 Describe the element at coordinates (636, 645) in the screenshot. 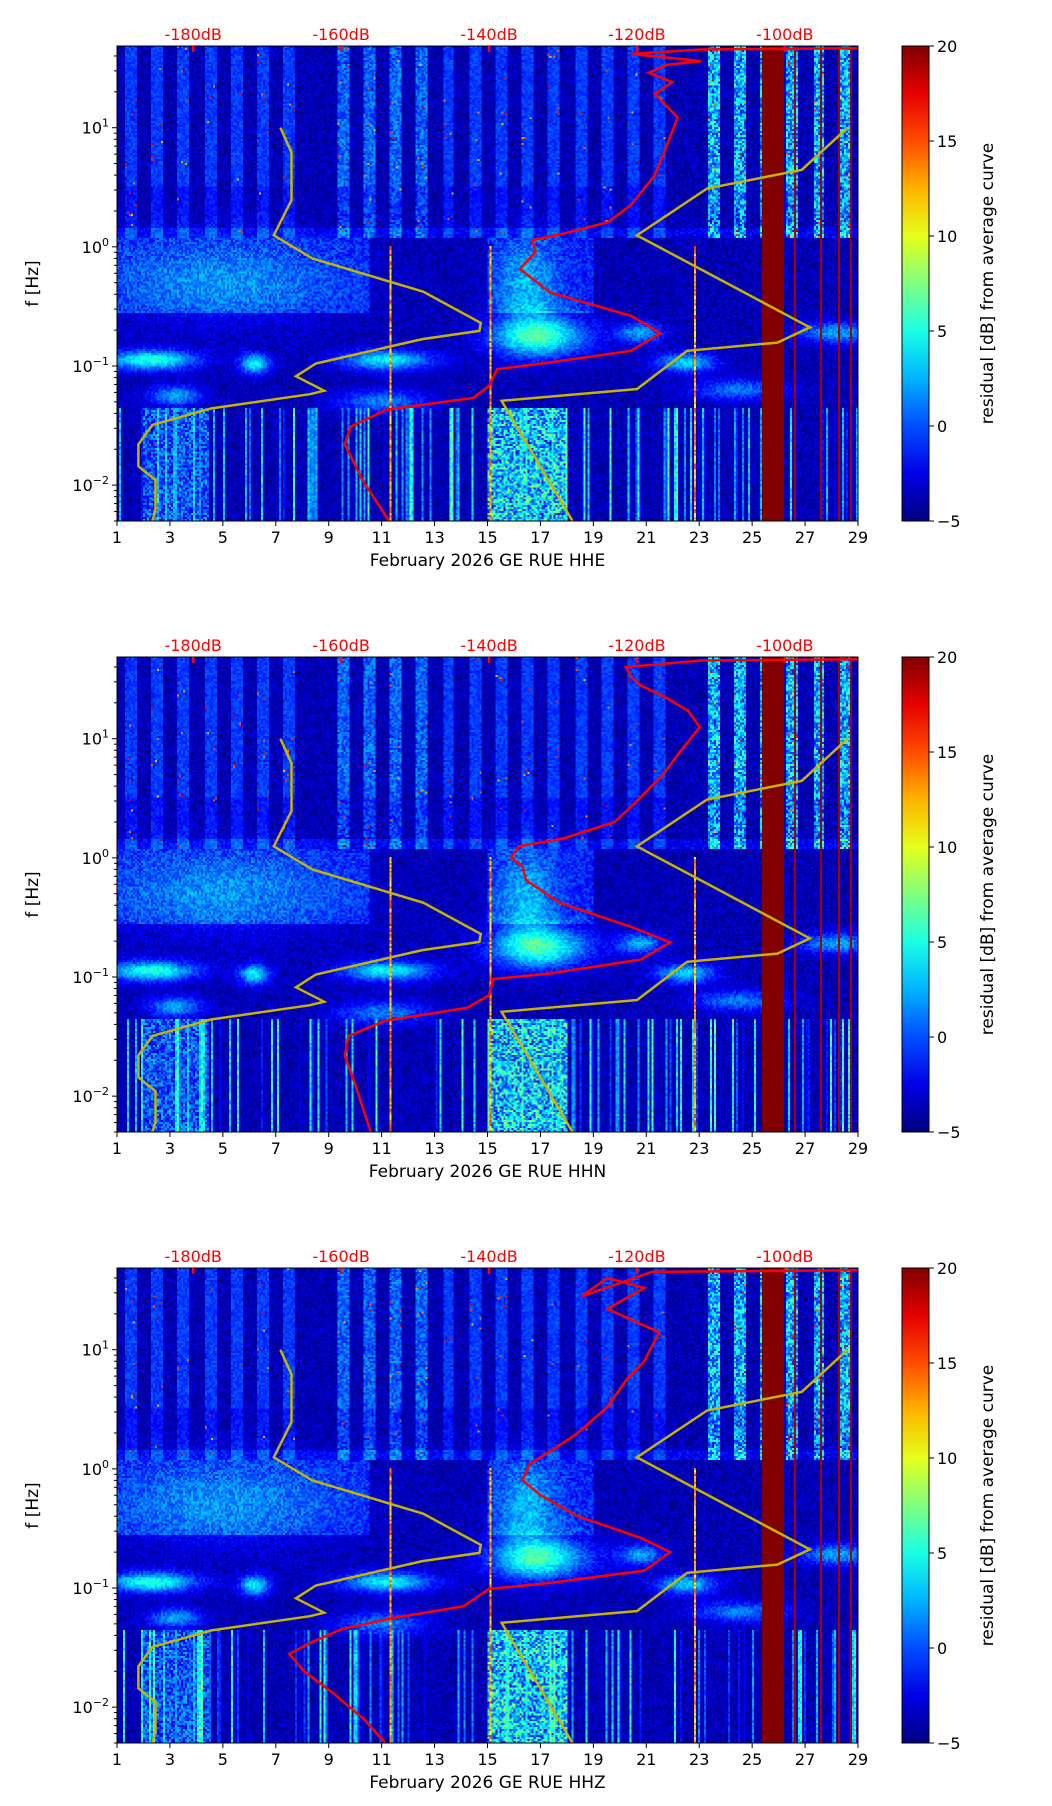

I see `top-db-label: -120dB` at that location.